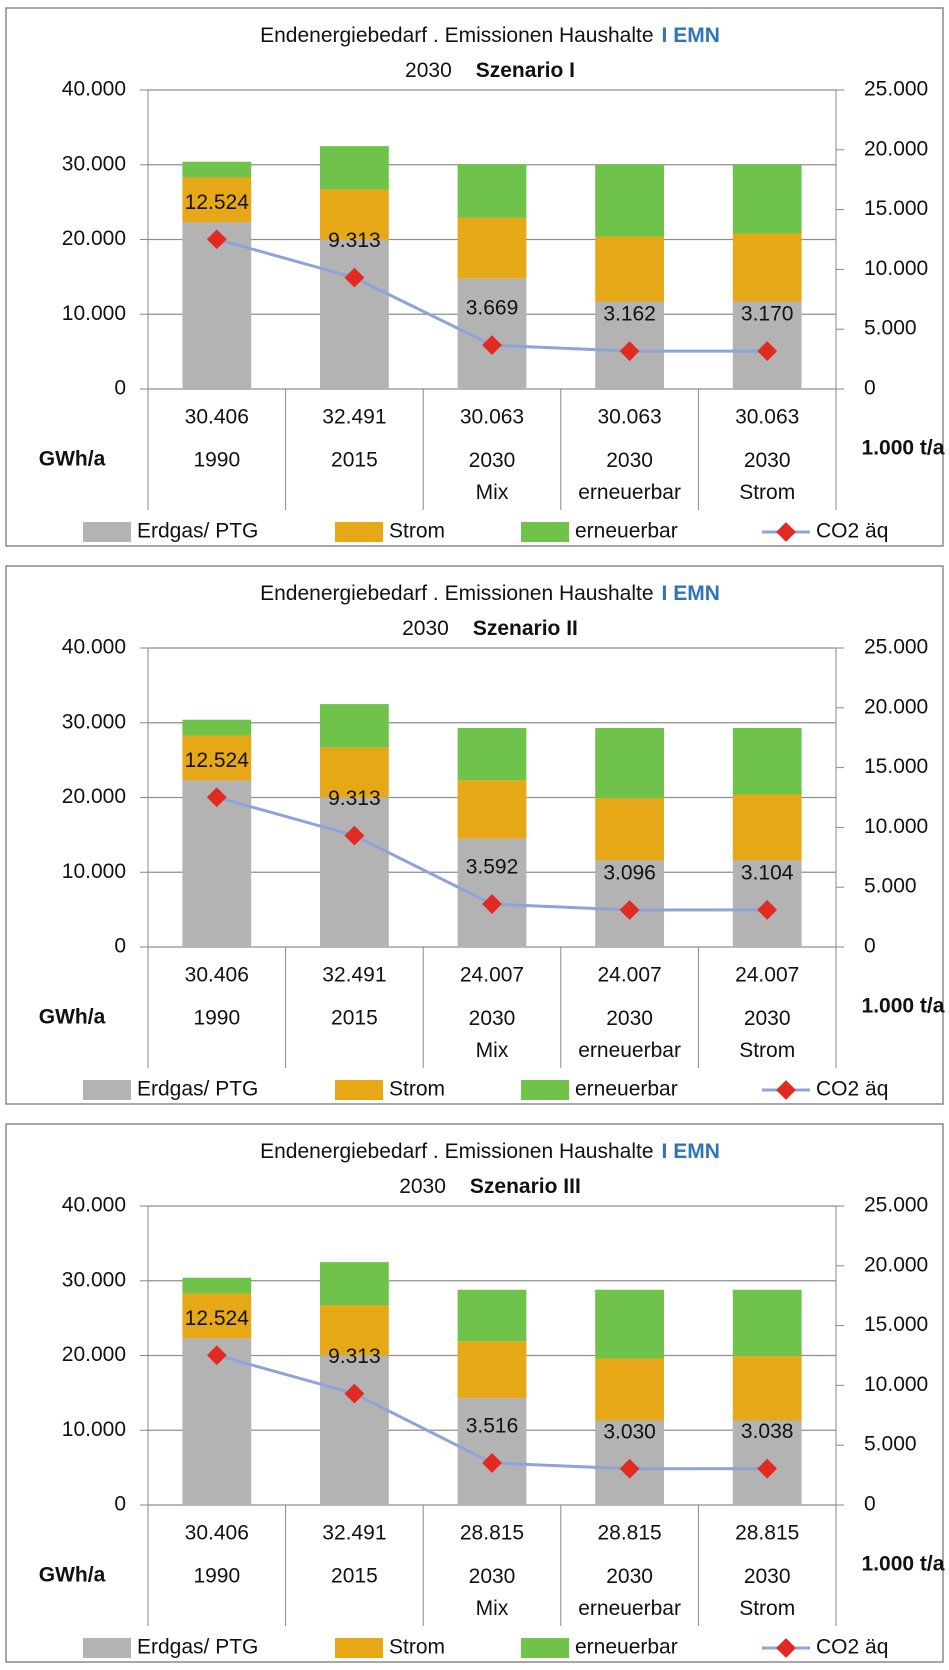  I want to click on subtitle: Szenario III, so click(525, 1186).